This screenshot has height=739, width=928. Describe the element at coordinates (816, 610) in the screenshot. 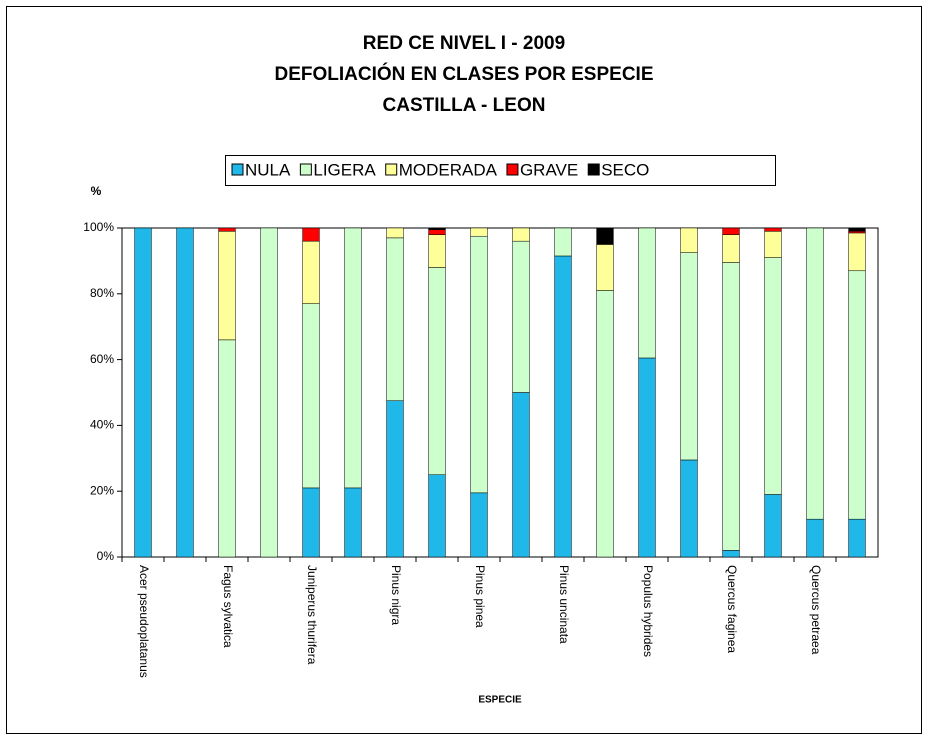

I see `x-tick-label: Quercus petraea` at that location.